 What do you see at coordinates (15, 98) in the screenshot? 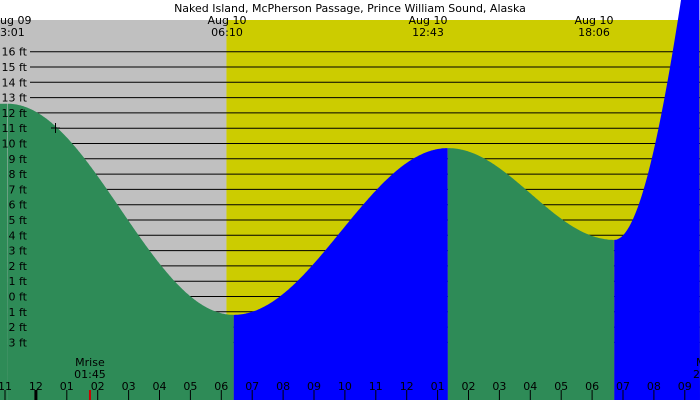
I see `y-tick-label: 13 ft` at bounding box center [15, 98].